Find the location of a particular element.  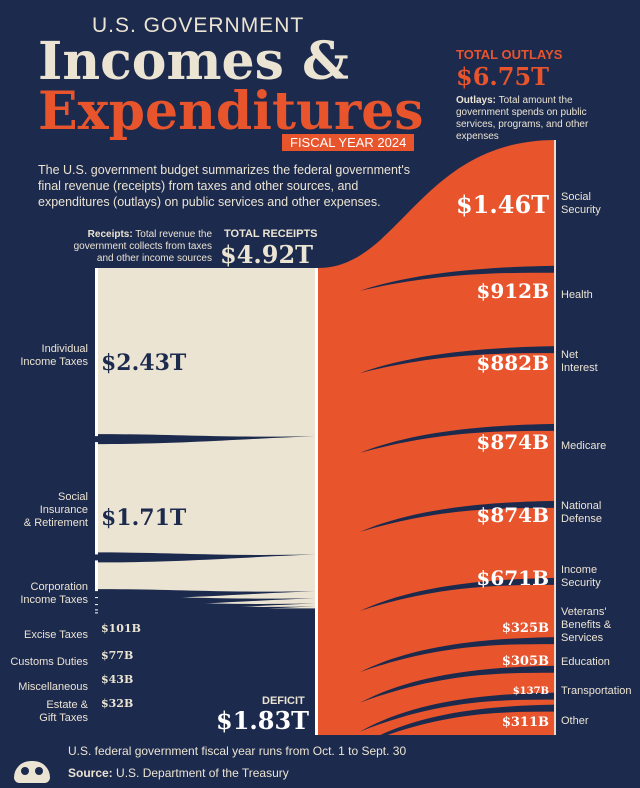

outlay-value: $912B is located at coordinates (512, 291).